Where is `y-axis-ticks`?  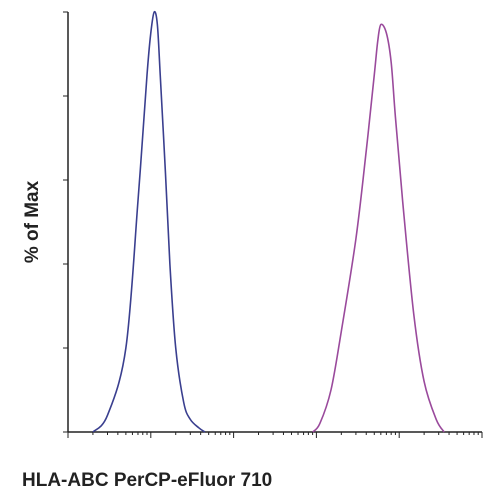 y-axis-ticks is located at coordinates (65, 222).